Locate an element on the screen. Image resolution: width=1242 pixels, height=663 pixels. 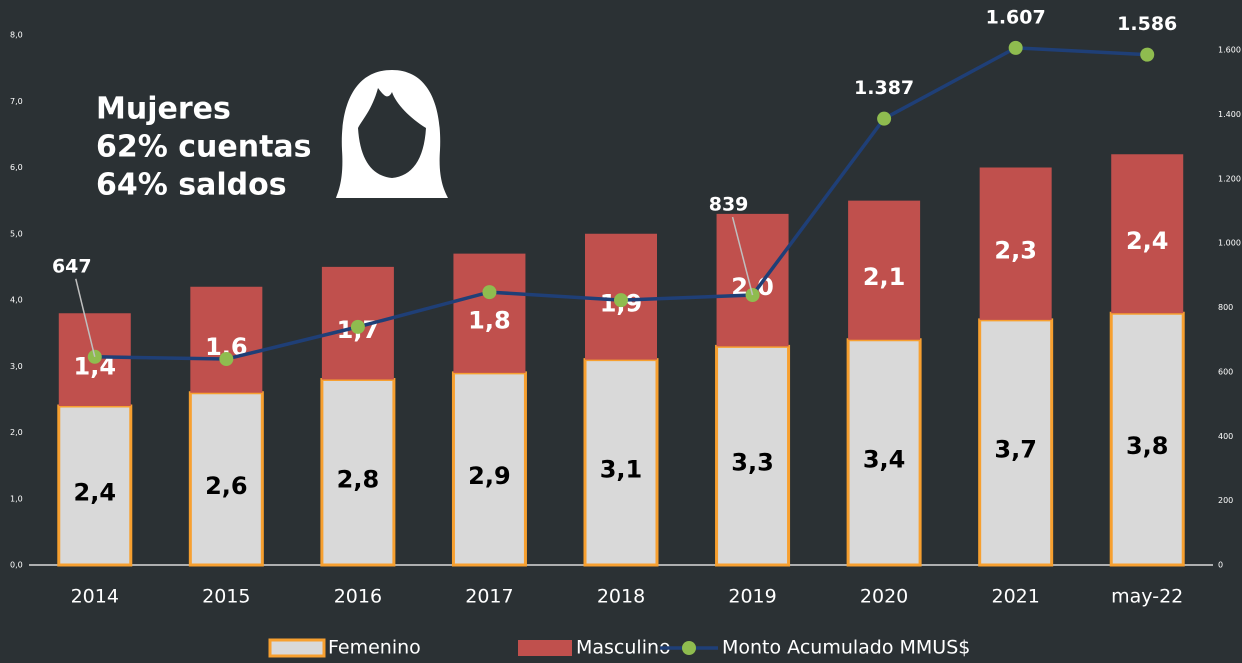
line-label: 1.586 is located at coordinates (1147, 24).